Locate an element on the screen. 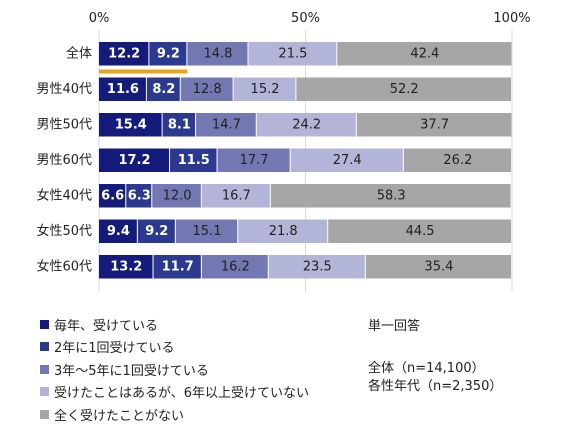 The image size is (567, 434). data-label: 9.4 is located at coordinates (118, 231).